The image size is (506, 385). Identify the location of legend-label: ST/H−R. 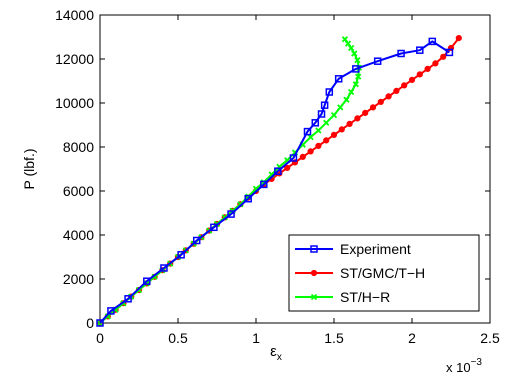
(365, 297).